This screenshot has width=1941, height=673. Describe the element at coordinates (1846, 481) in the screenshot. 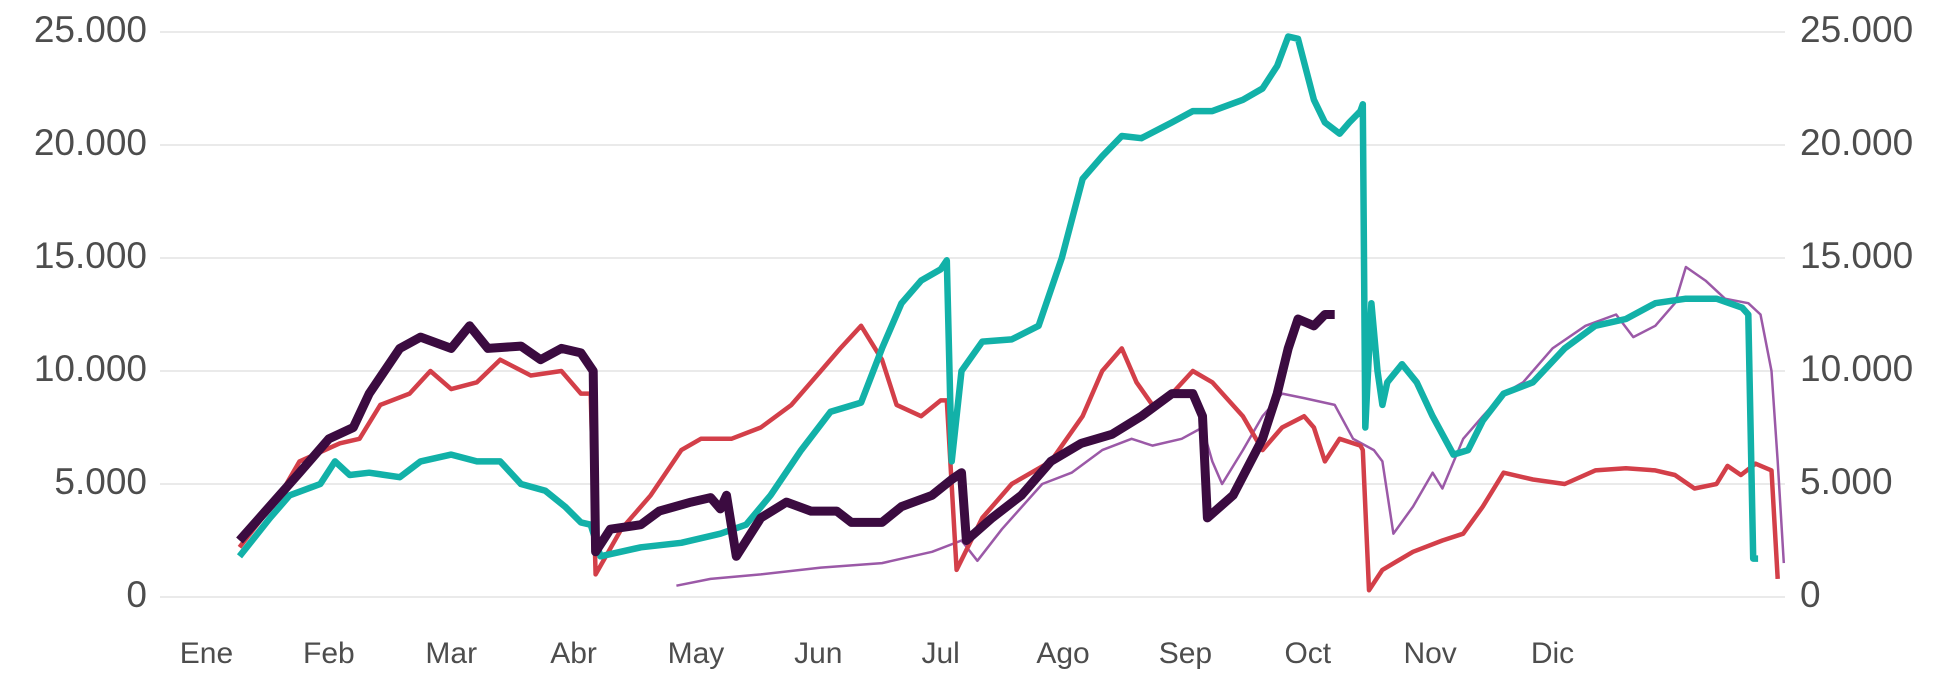

I see `y2-tick-label: 5.000` at that location.